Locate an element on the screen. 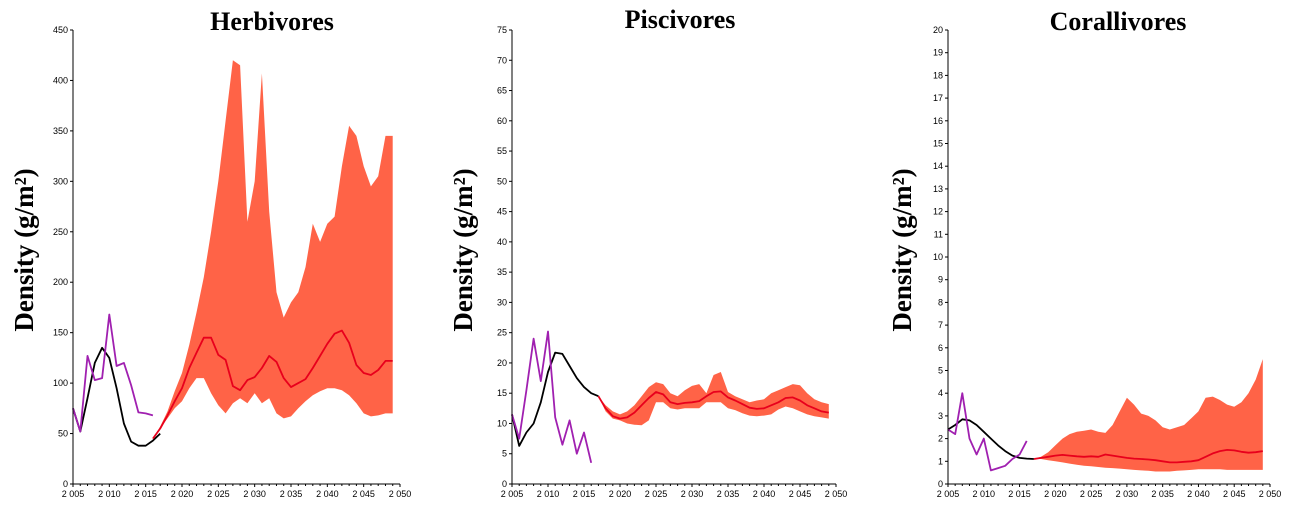 This screenshot has height=507, width=1293. herbivores-projection-band is located at coordinates (272, 249).